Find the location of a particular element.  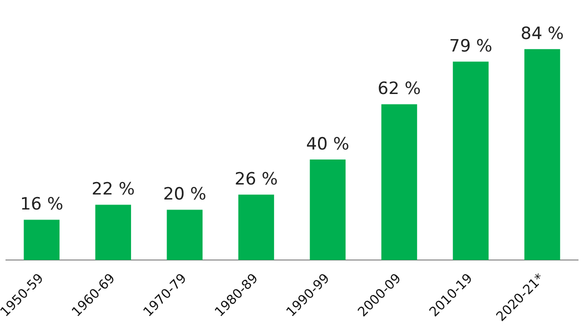

data-label: 79 % is located at coordinates (470, 46).